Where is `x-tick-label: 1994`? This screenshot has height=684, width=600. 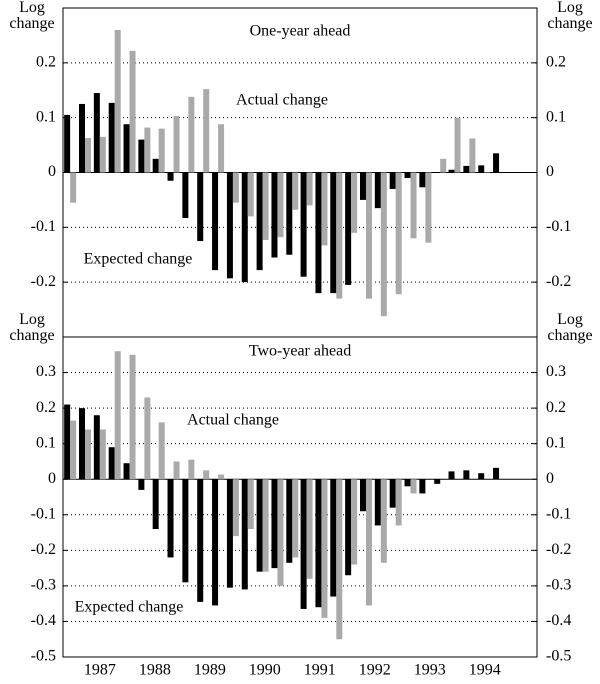
x-tick-label: 1994 is located at coordinates (485, 670).